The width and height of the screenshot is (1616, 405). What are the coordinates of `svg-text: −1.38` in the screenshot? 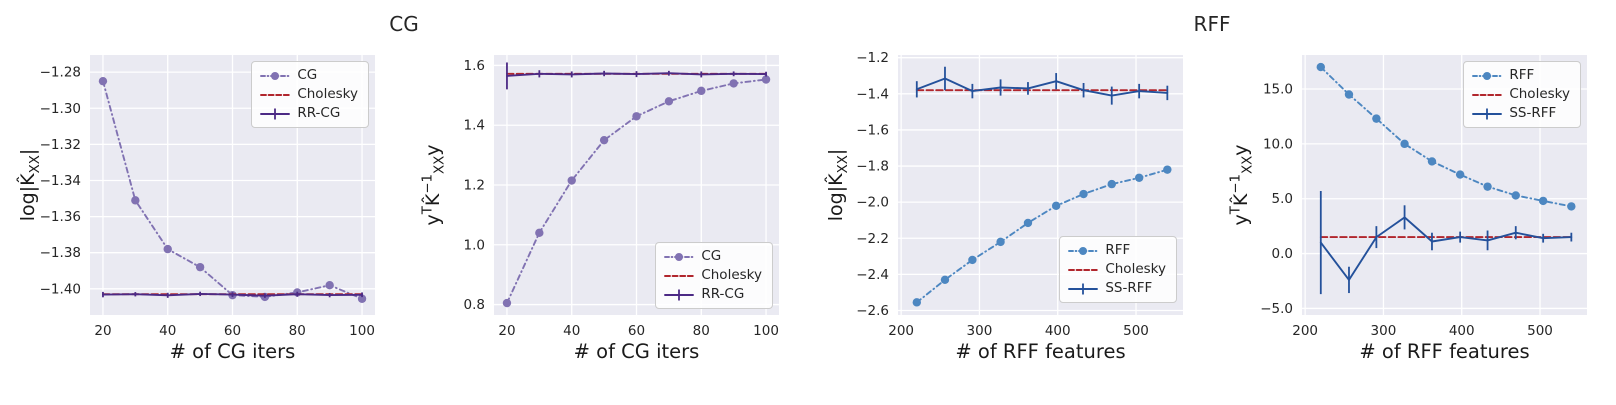 It's located at (60, 253).